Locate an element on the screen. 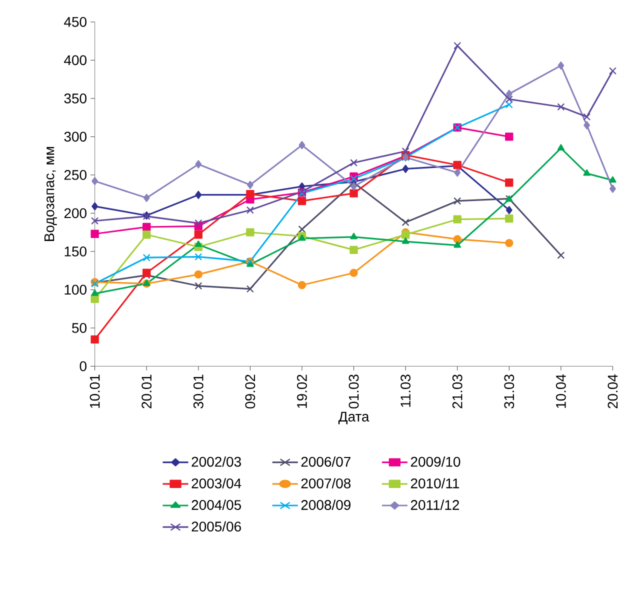 Image resolution: width=621 pixels, height=603 pixels. x-axis-title: Дата is located at coordinates (354, 418).